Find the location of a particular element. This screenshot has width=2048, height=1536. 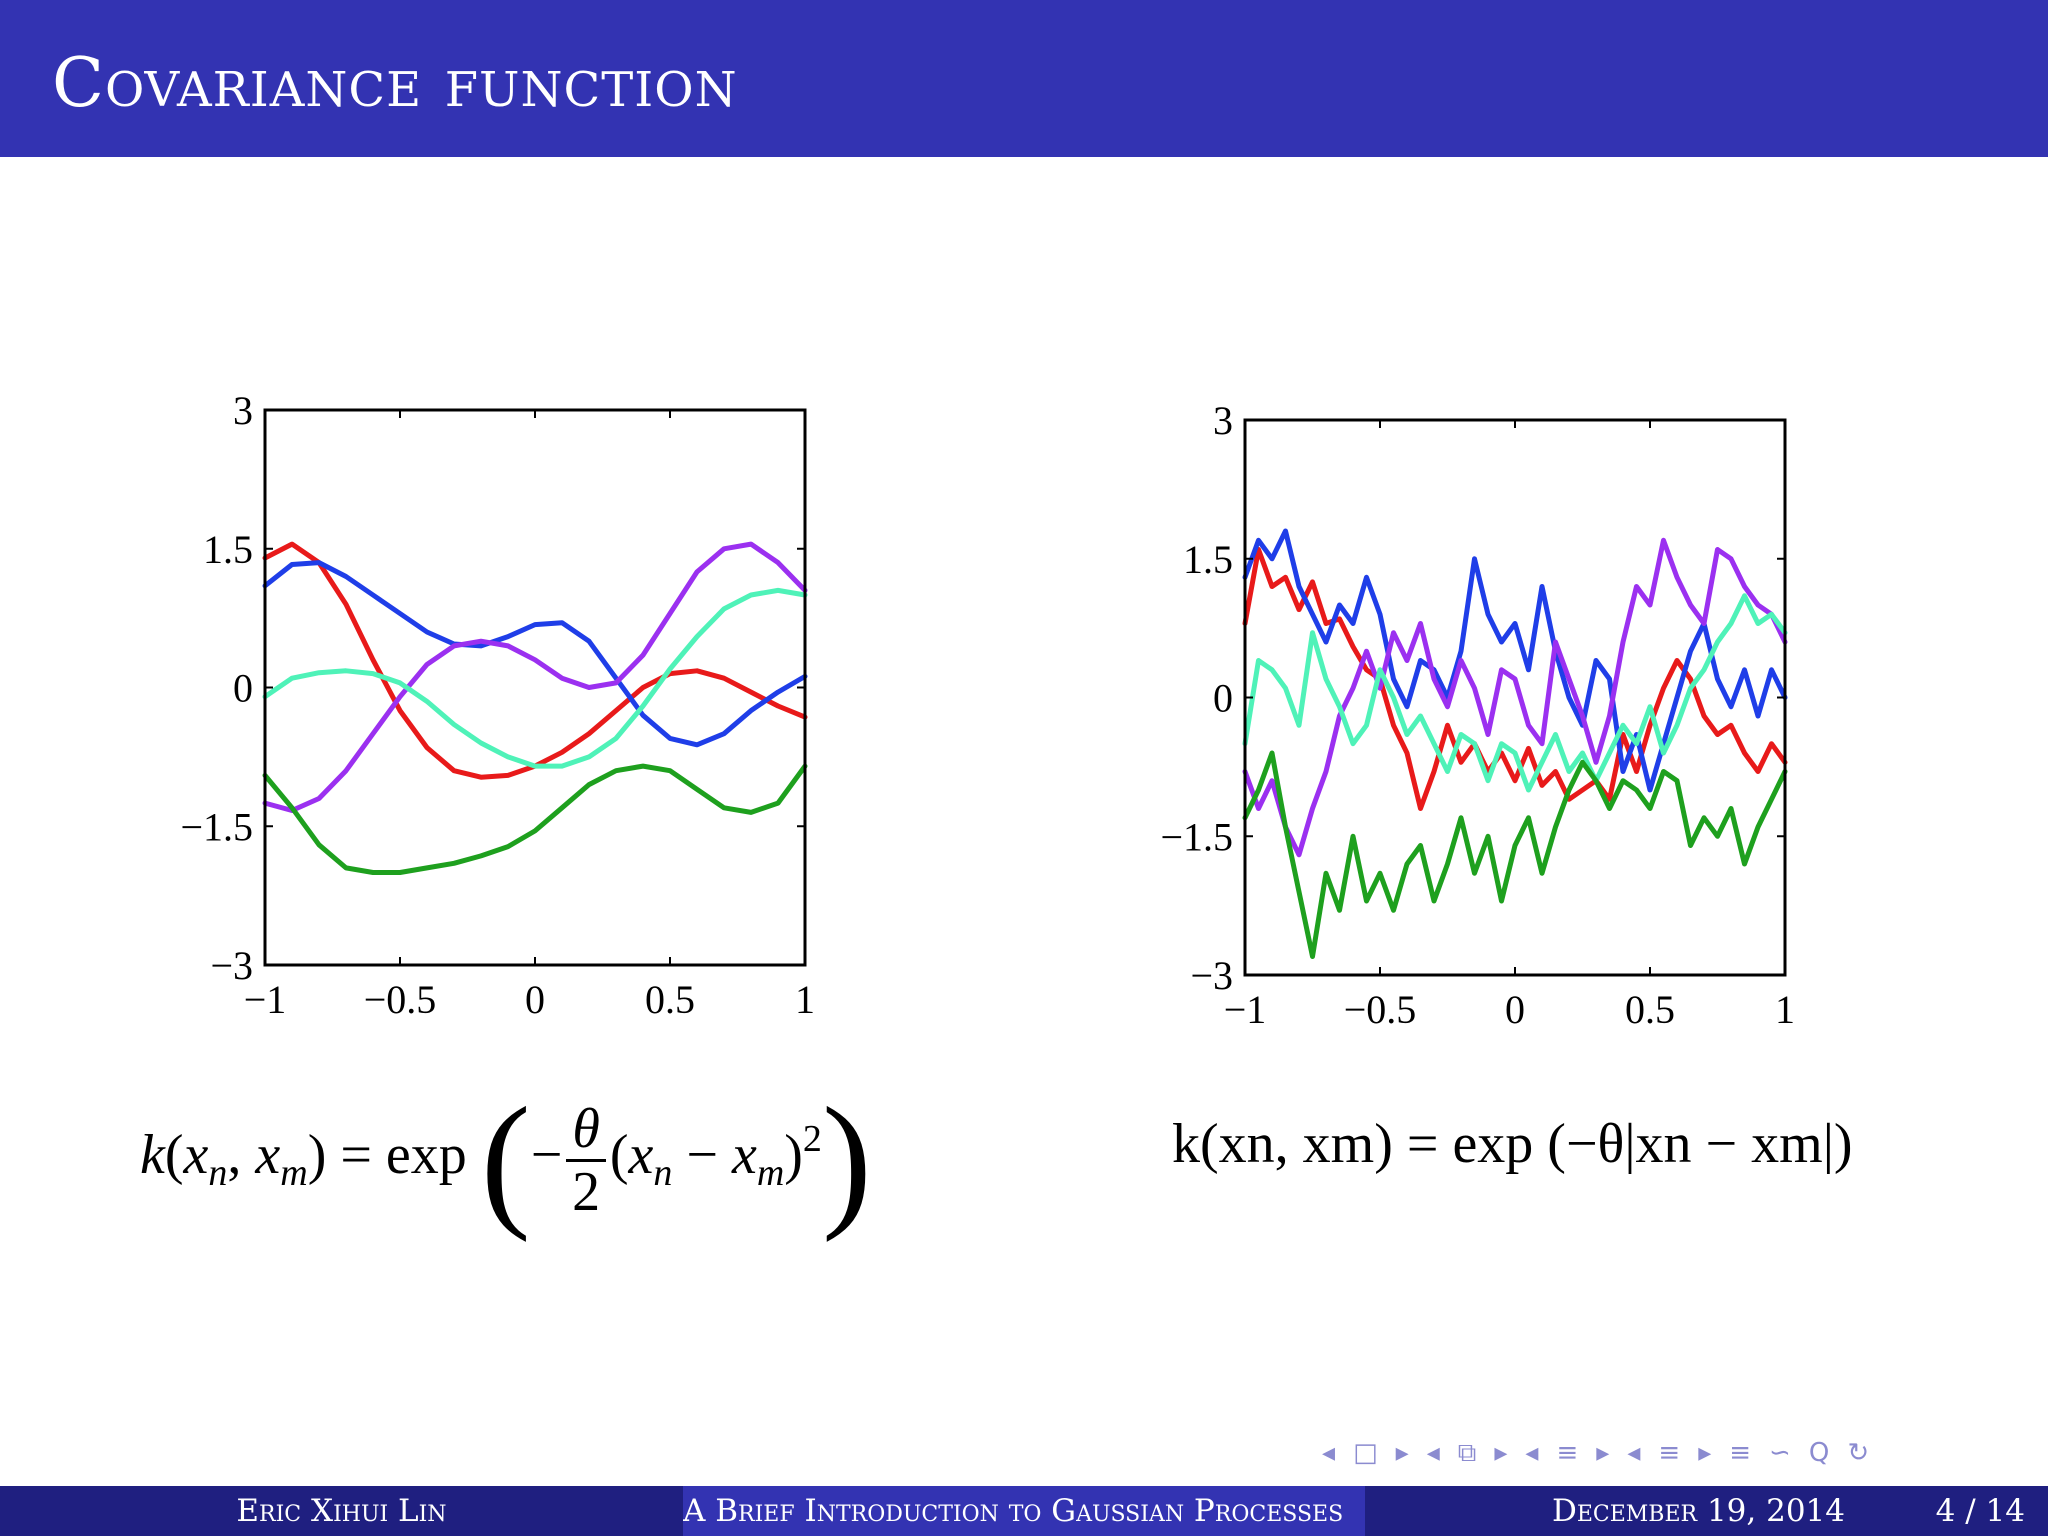

plot-squared-exponential: −1 −0.5 0 0.5 1 3 1.5 0 −1.5 −3 is located at coordinates (497, 708).